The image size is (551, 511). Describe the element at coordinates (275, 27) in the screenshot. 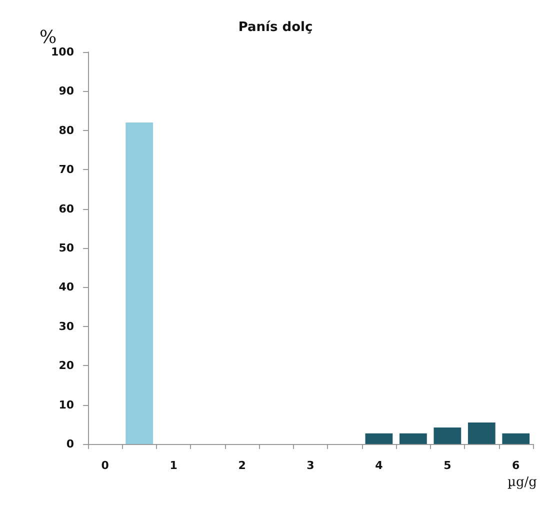

I see `chart-title: Panís dolç` at that location.